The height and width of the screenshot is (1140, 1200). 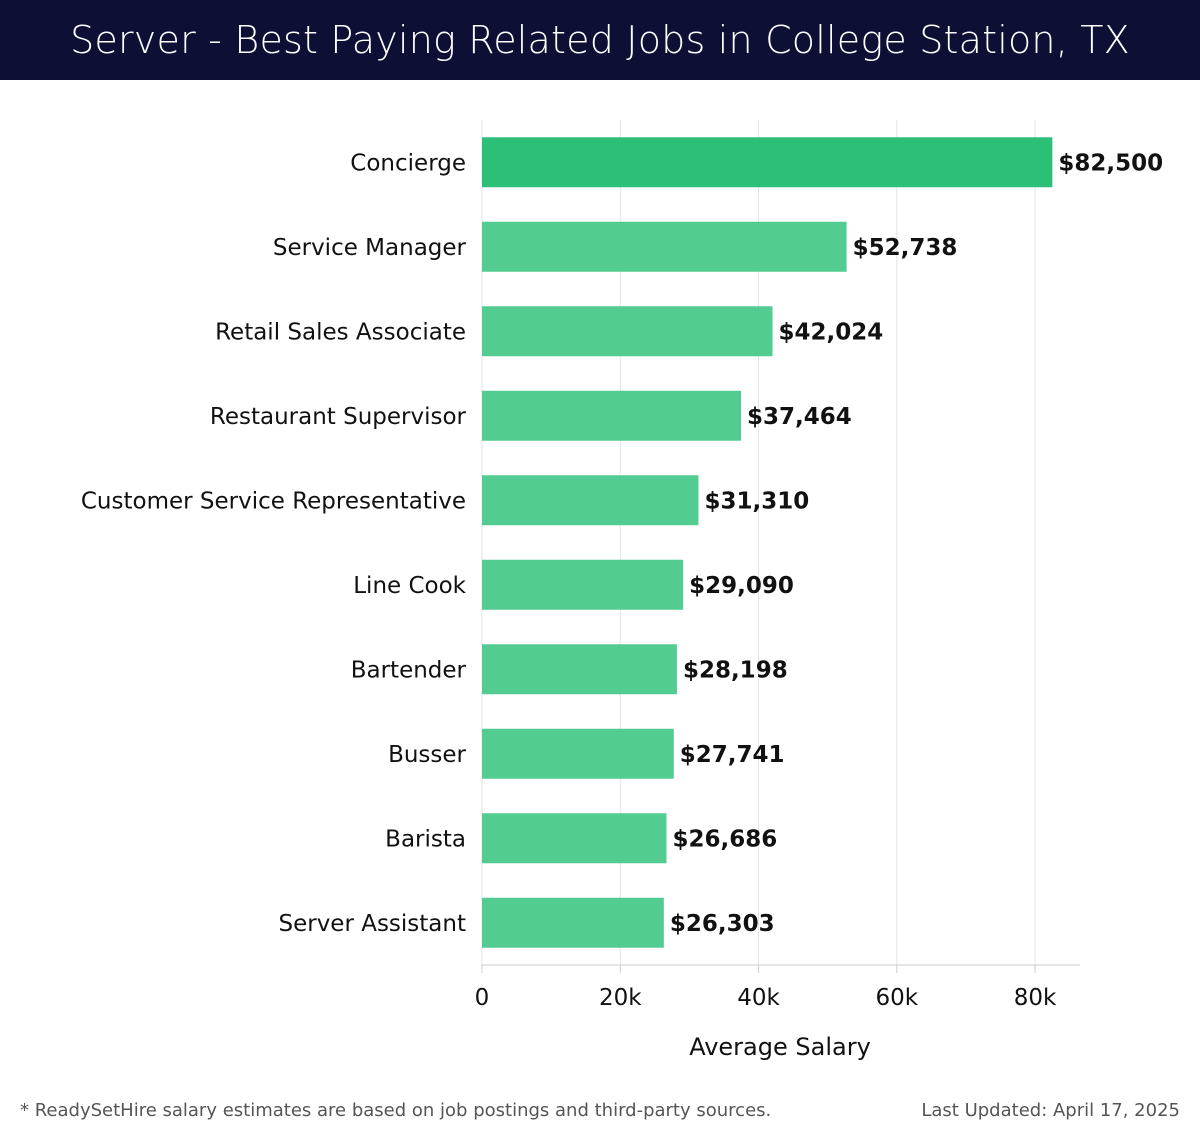 I want to click on value-label: $26,686, so click(x=724, y=839).